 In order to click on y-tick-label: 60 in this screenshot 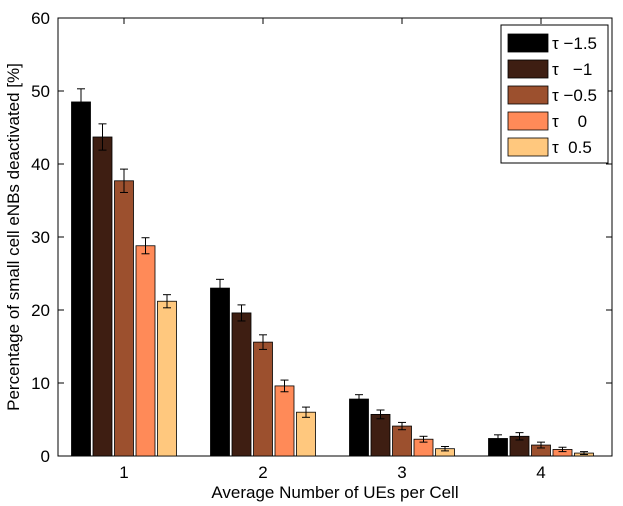, I will do `click(40, 18)`.